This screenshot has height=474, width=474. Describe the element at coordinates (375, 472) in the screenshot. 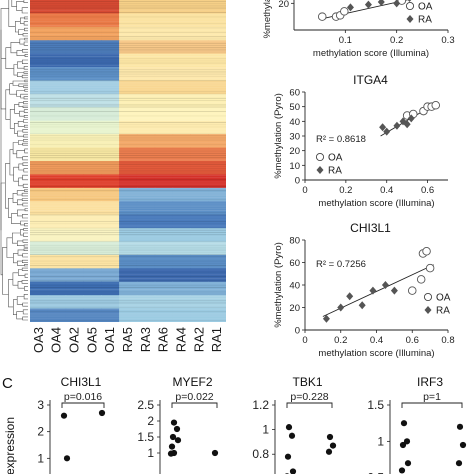

I see `y-tick-label: 0.5` at that location.